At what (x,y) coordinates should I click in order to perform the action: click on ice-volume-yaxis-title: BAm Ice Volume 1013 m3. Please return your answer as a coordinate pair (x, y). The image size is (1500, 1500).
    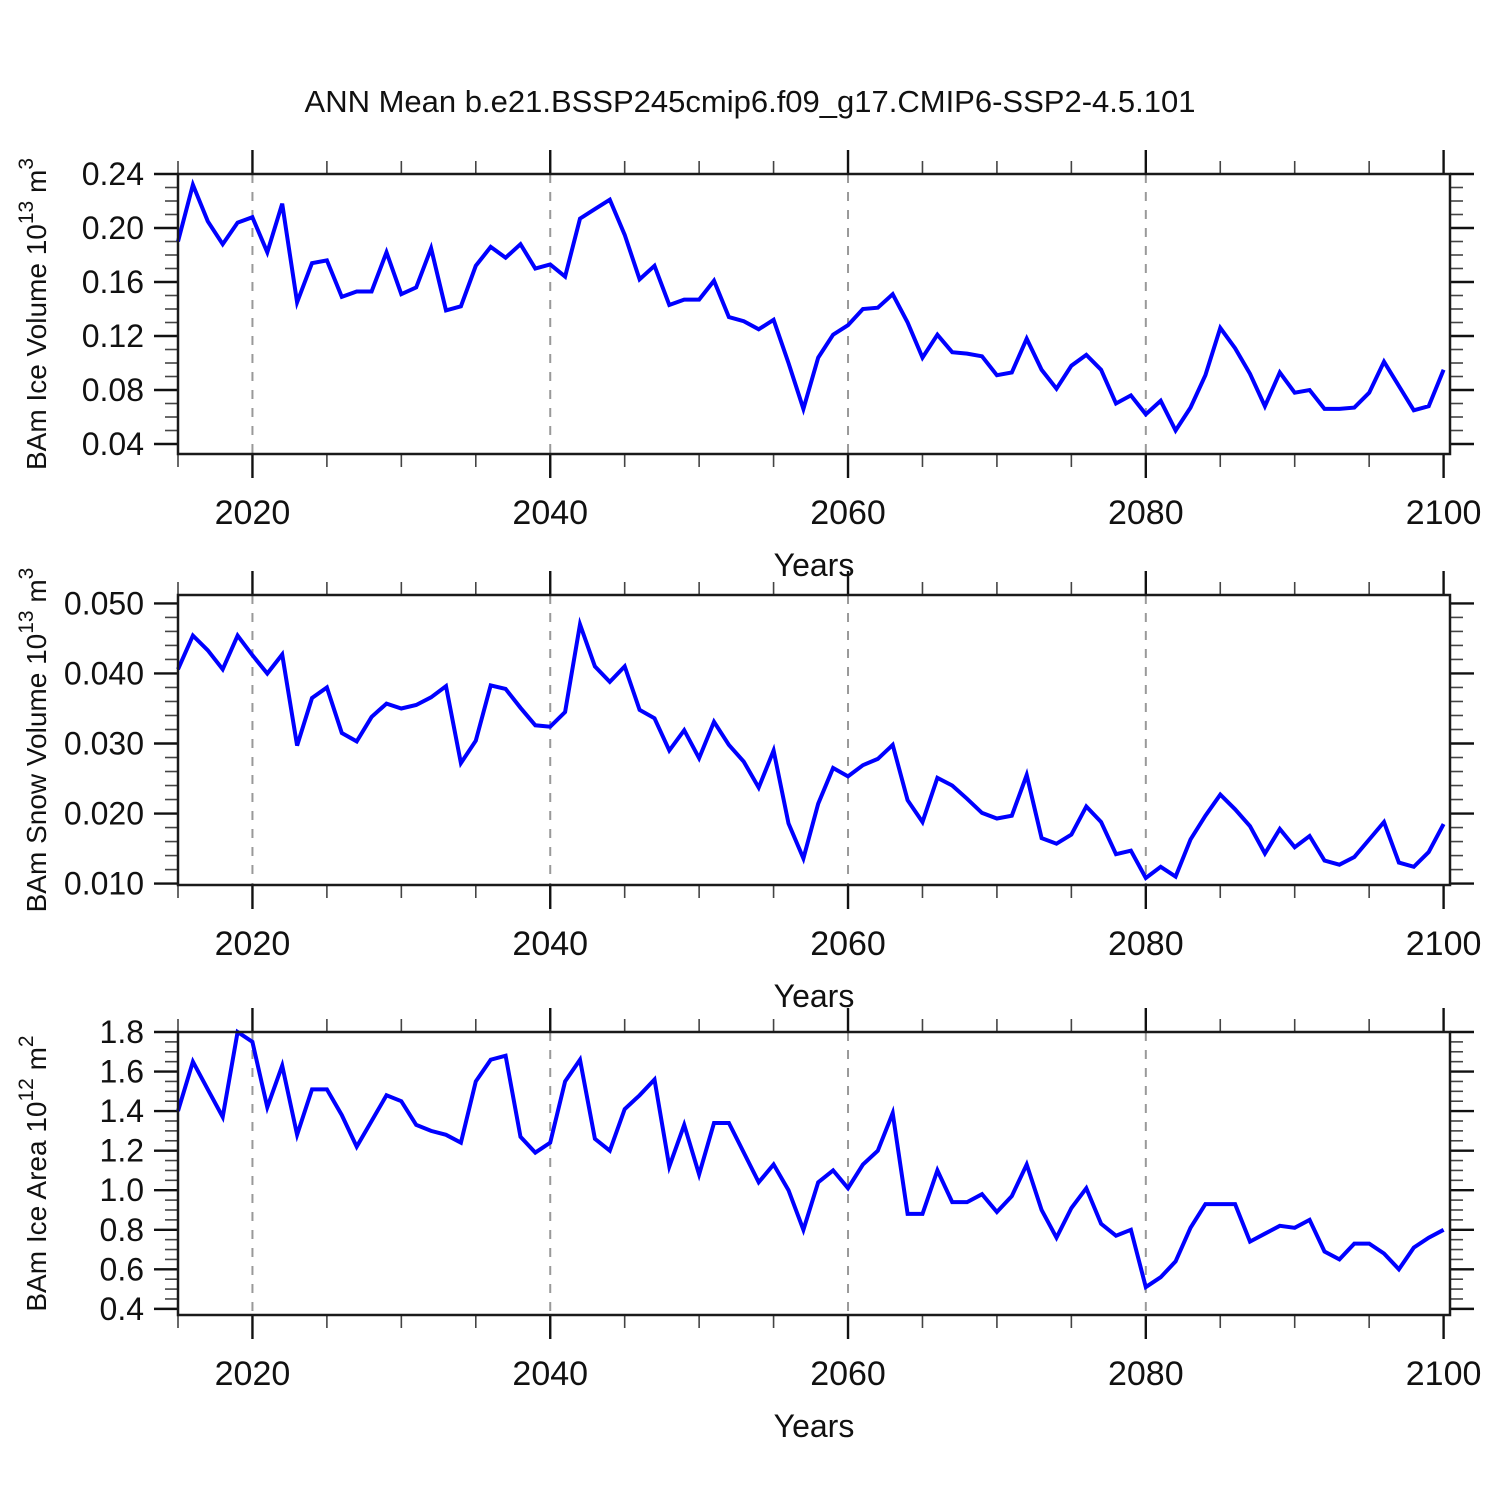
    Looking at the image, I should click on (33, 314).